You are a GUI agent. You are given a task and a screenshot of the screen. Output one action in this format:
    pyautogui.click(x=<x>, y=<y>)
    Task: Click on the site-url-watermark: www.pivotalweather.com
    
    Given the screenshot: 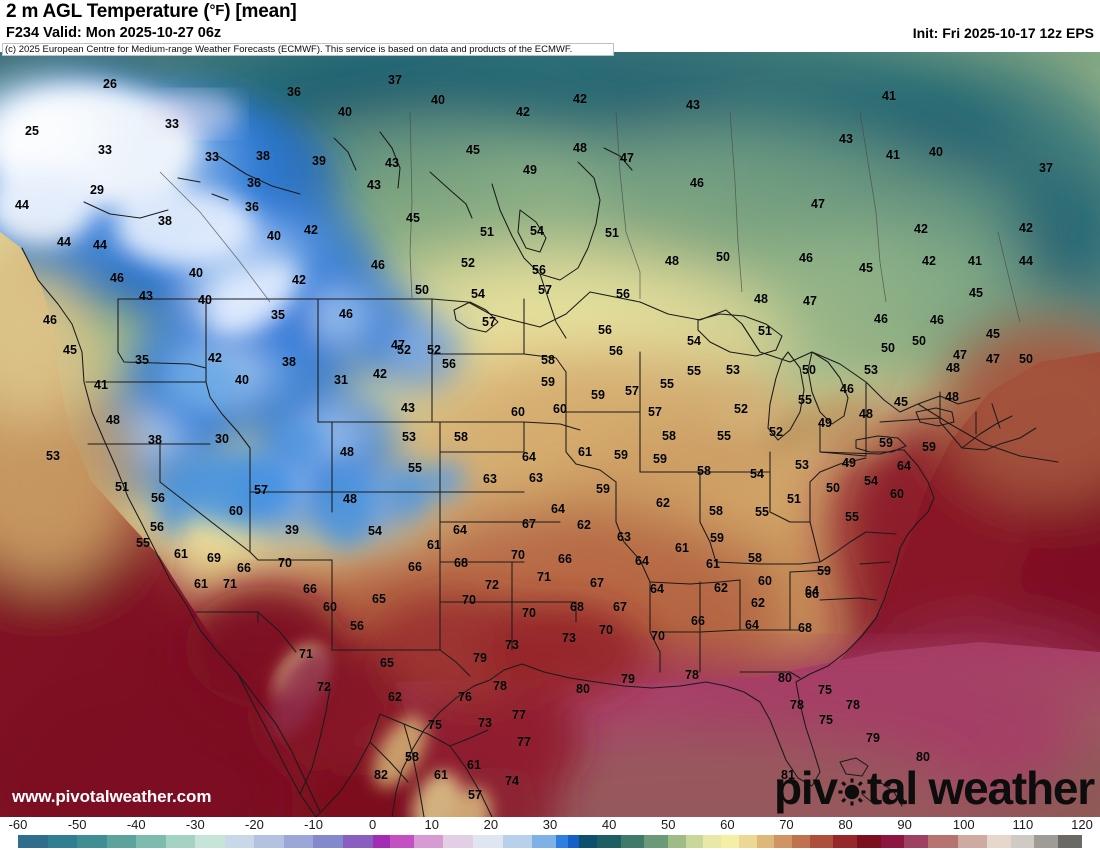 What is the action you would take?
    pyautogui.click(x=112, y=796)
    